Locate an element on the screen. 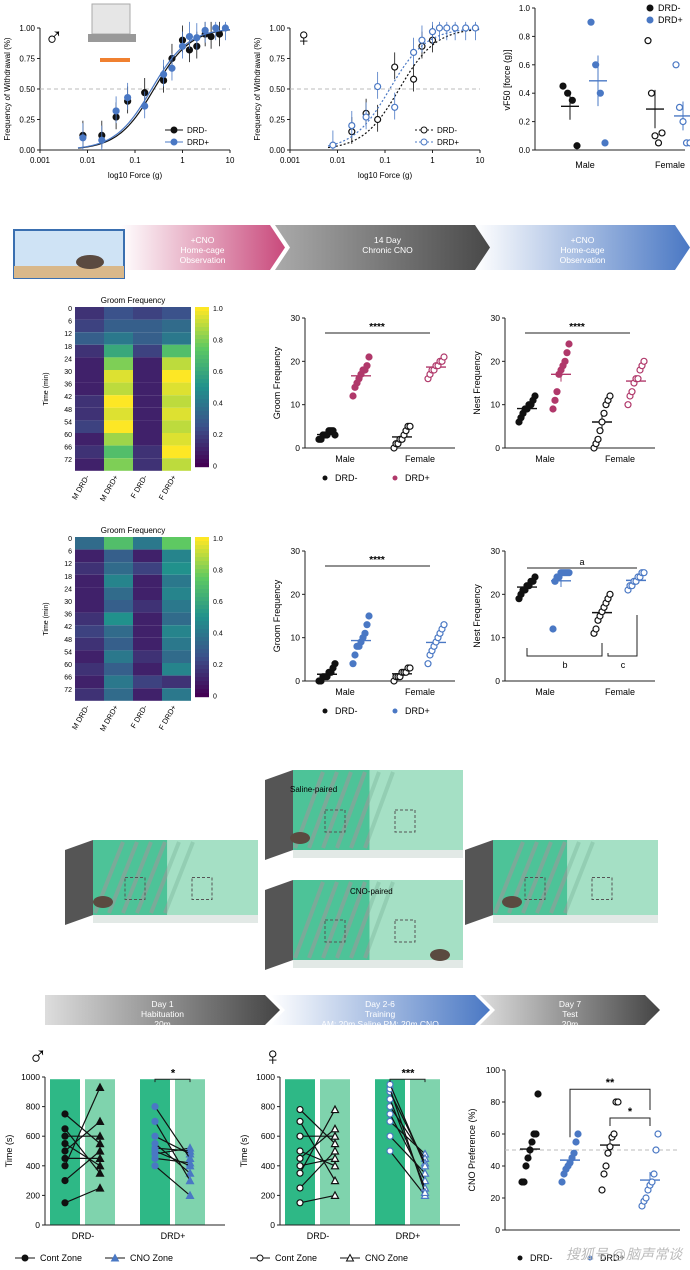 This screenshot has width=690, height=1270. apparatus-icon is located at coordinates (111, 19).